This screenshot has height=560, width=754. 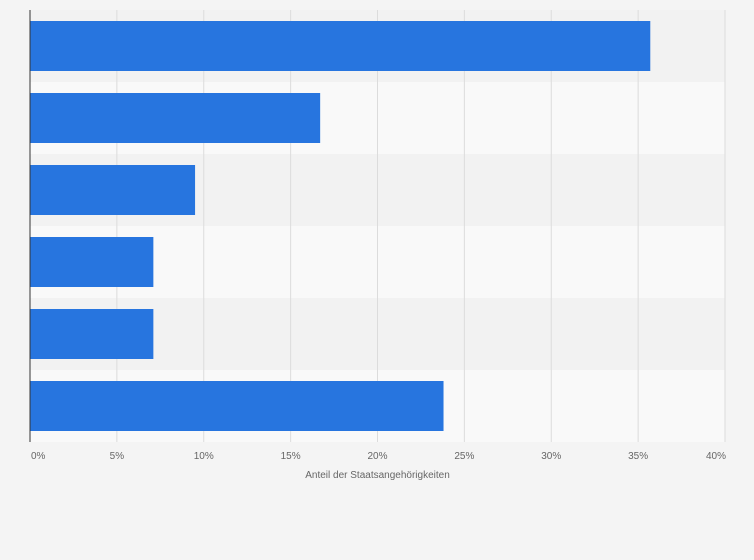 I want to click on x-tick-label: 10%, so click(x=204, y=456).